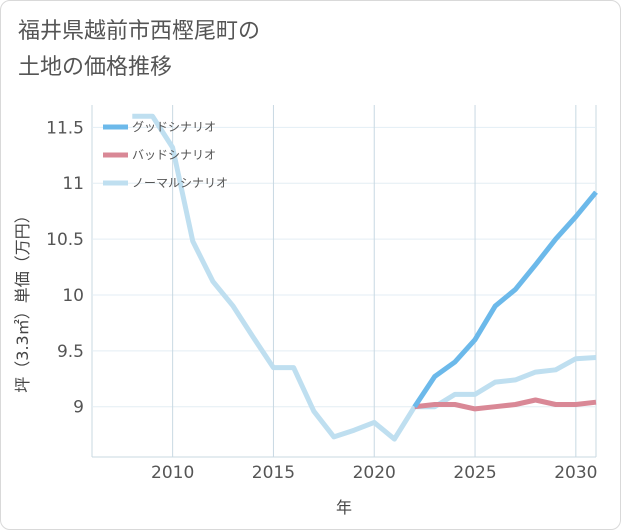  Describe the element at coordinates (70, 352) in the screenshot. I see `y-tick-label: 9.5` at that location.